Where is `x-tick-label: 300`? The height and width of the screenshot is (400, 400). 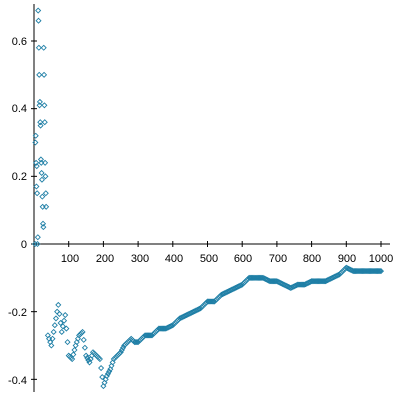 x-tick-label: 300 is located at coordinates (140, 259).